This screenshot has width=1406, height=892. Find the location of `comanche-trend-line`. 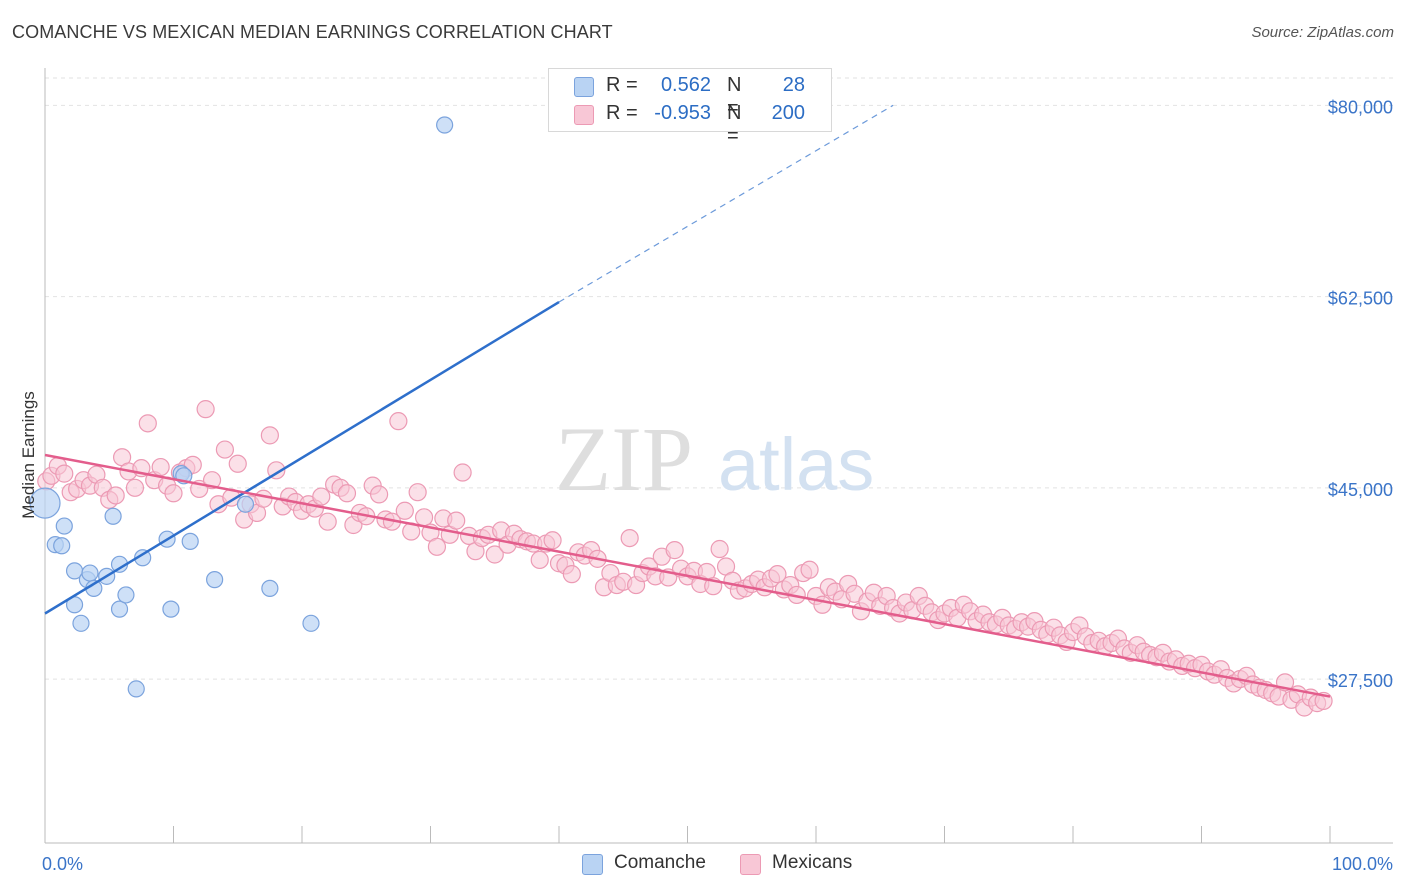

comanche-trend-line is located at coordinates (302, 457).